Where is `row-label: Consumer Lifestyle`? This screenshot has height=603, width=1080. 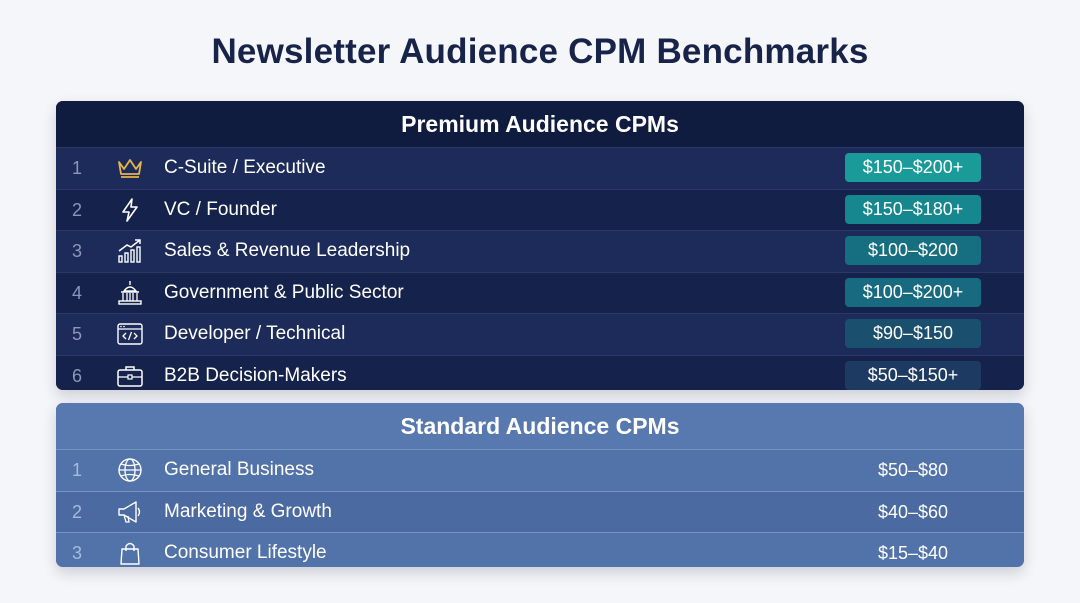
row-label: Consumer Lifestyle is located at coordinates (245, 552).